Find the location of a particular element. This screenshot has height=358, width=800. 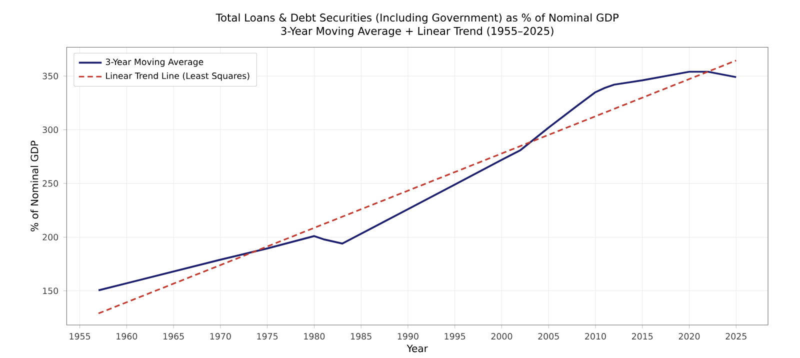

x-tick-label: 1990 is located at coordinates (408, 336).